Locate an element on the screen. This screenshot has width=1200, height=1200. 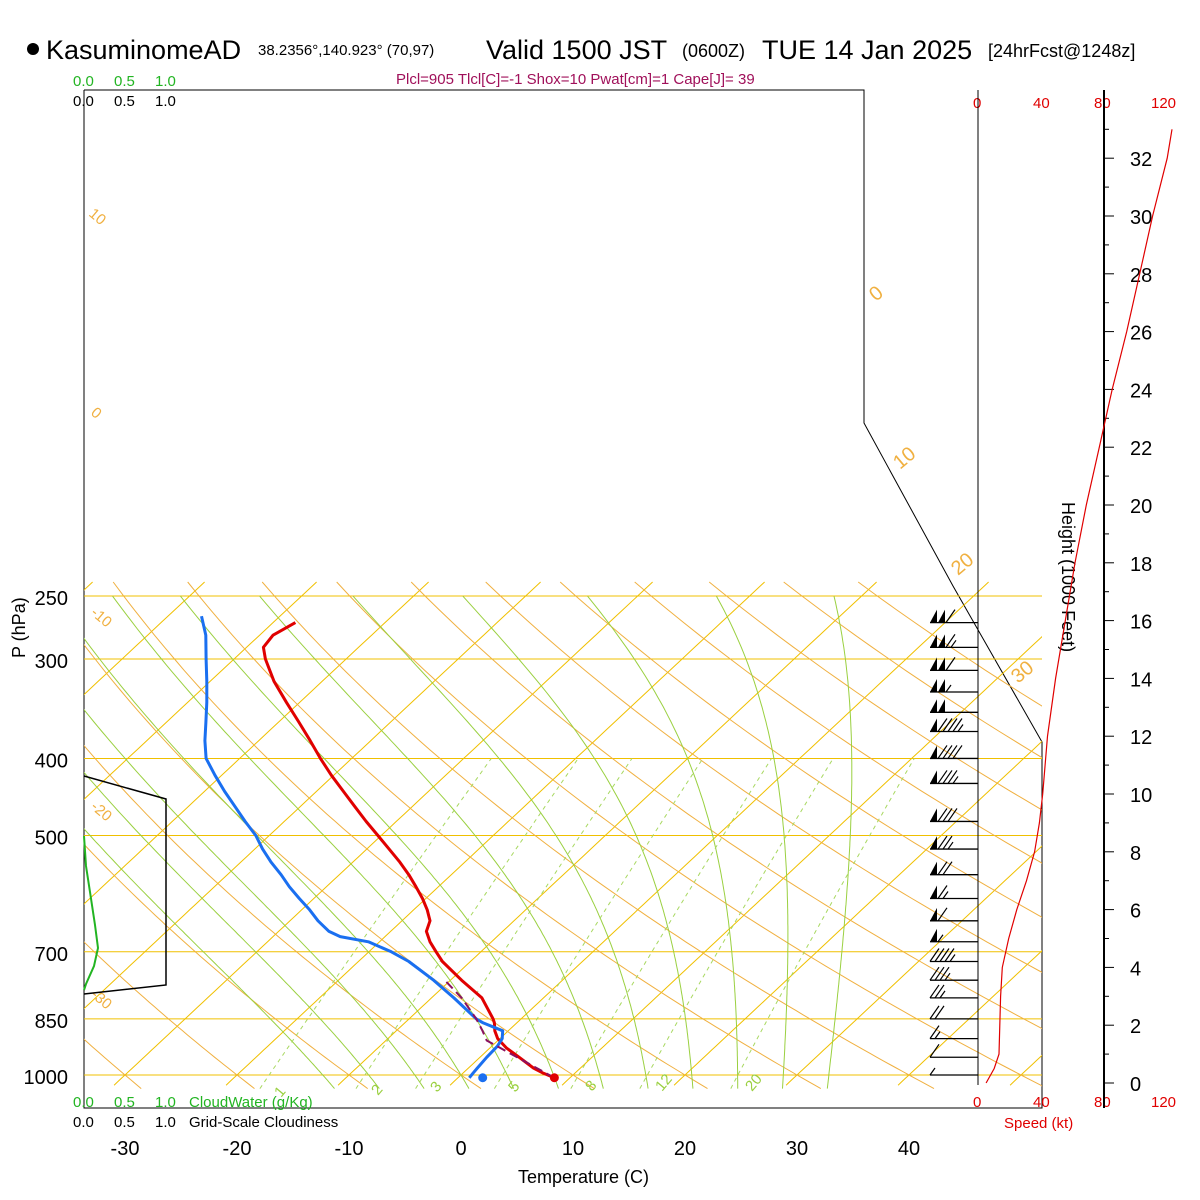
mixing-ratio-label: 5 is located at coordinates (514, 1086).